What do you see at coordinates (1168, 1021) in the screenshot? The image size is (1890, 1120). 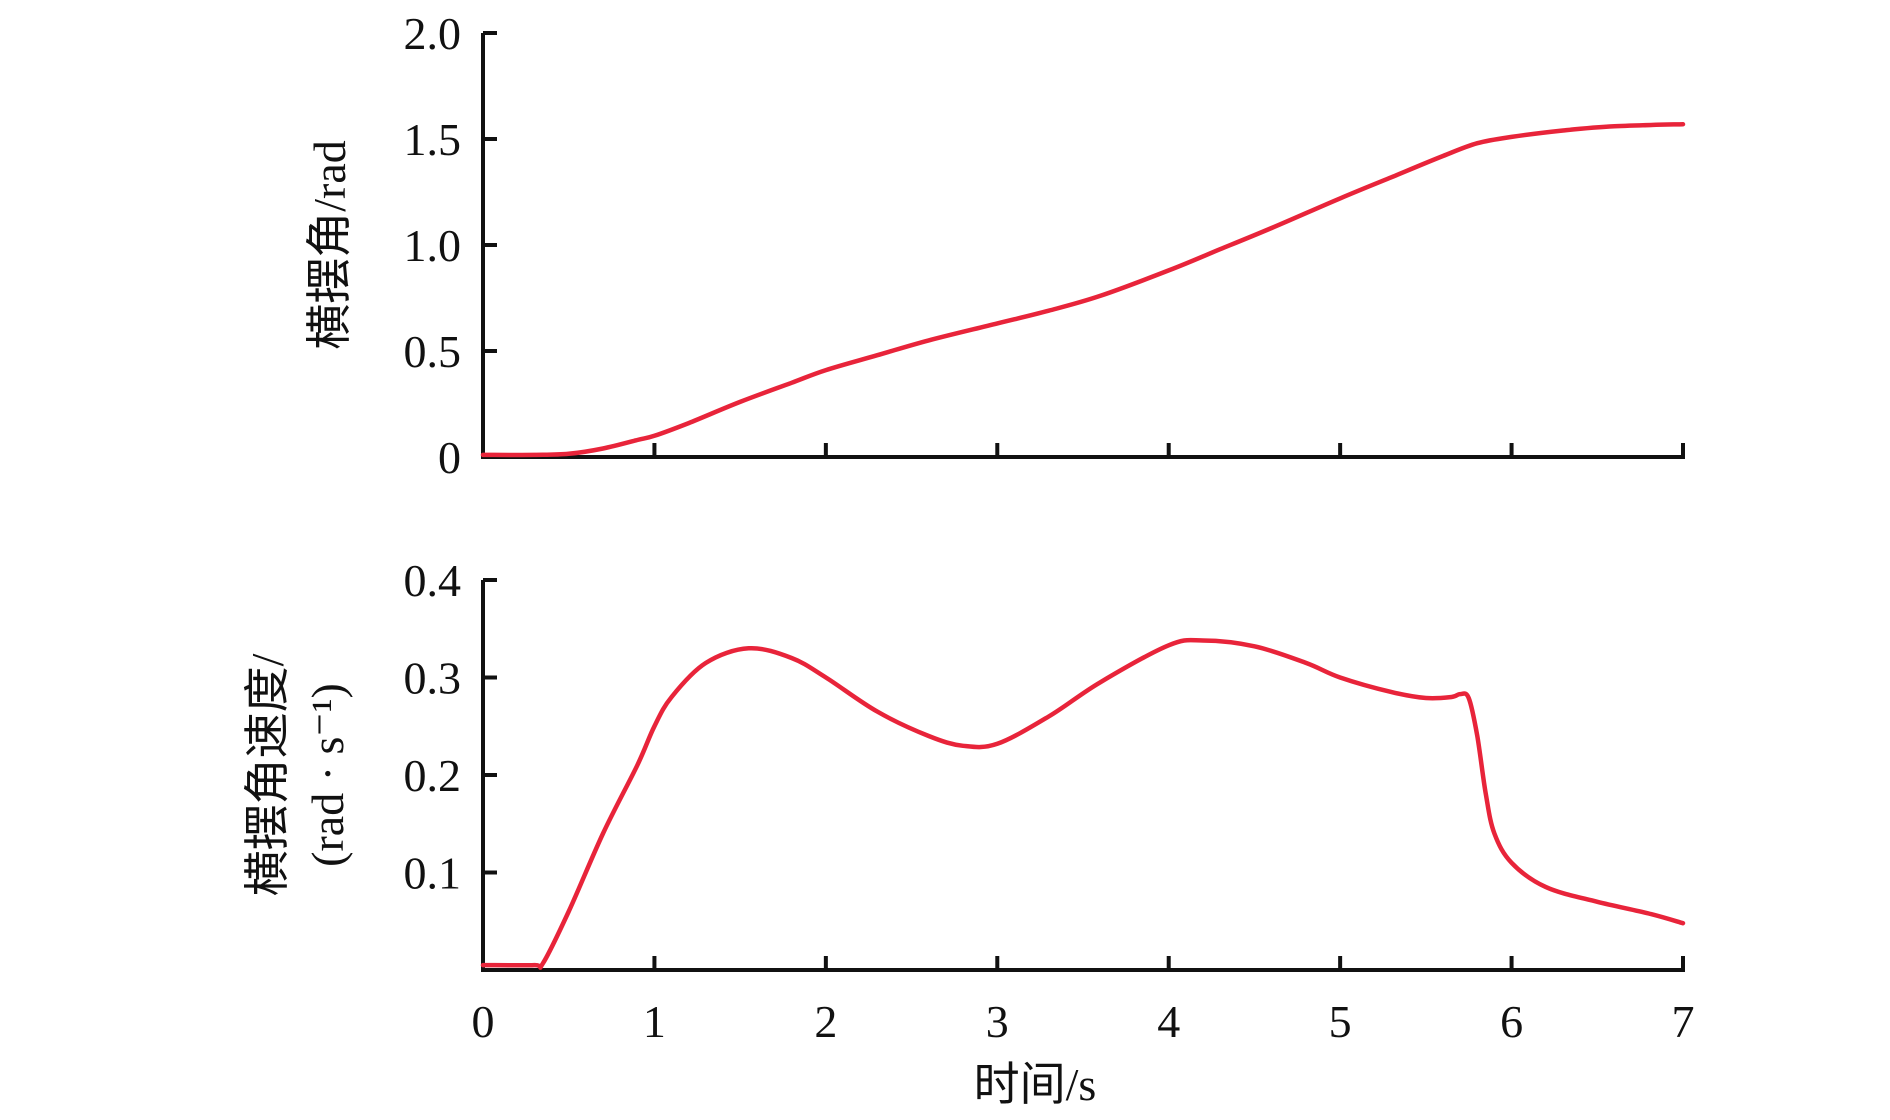 I see `x-tick-label: 4` at bounding box center [1168, 1021].